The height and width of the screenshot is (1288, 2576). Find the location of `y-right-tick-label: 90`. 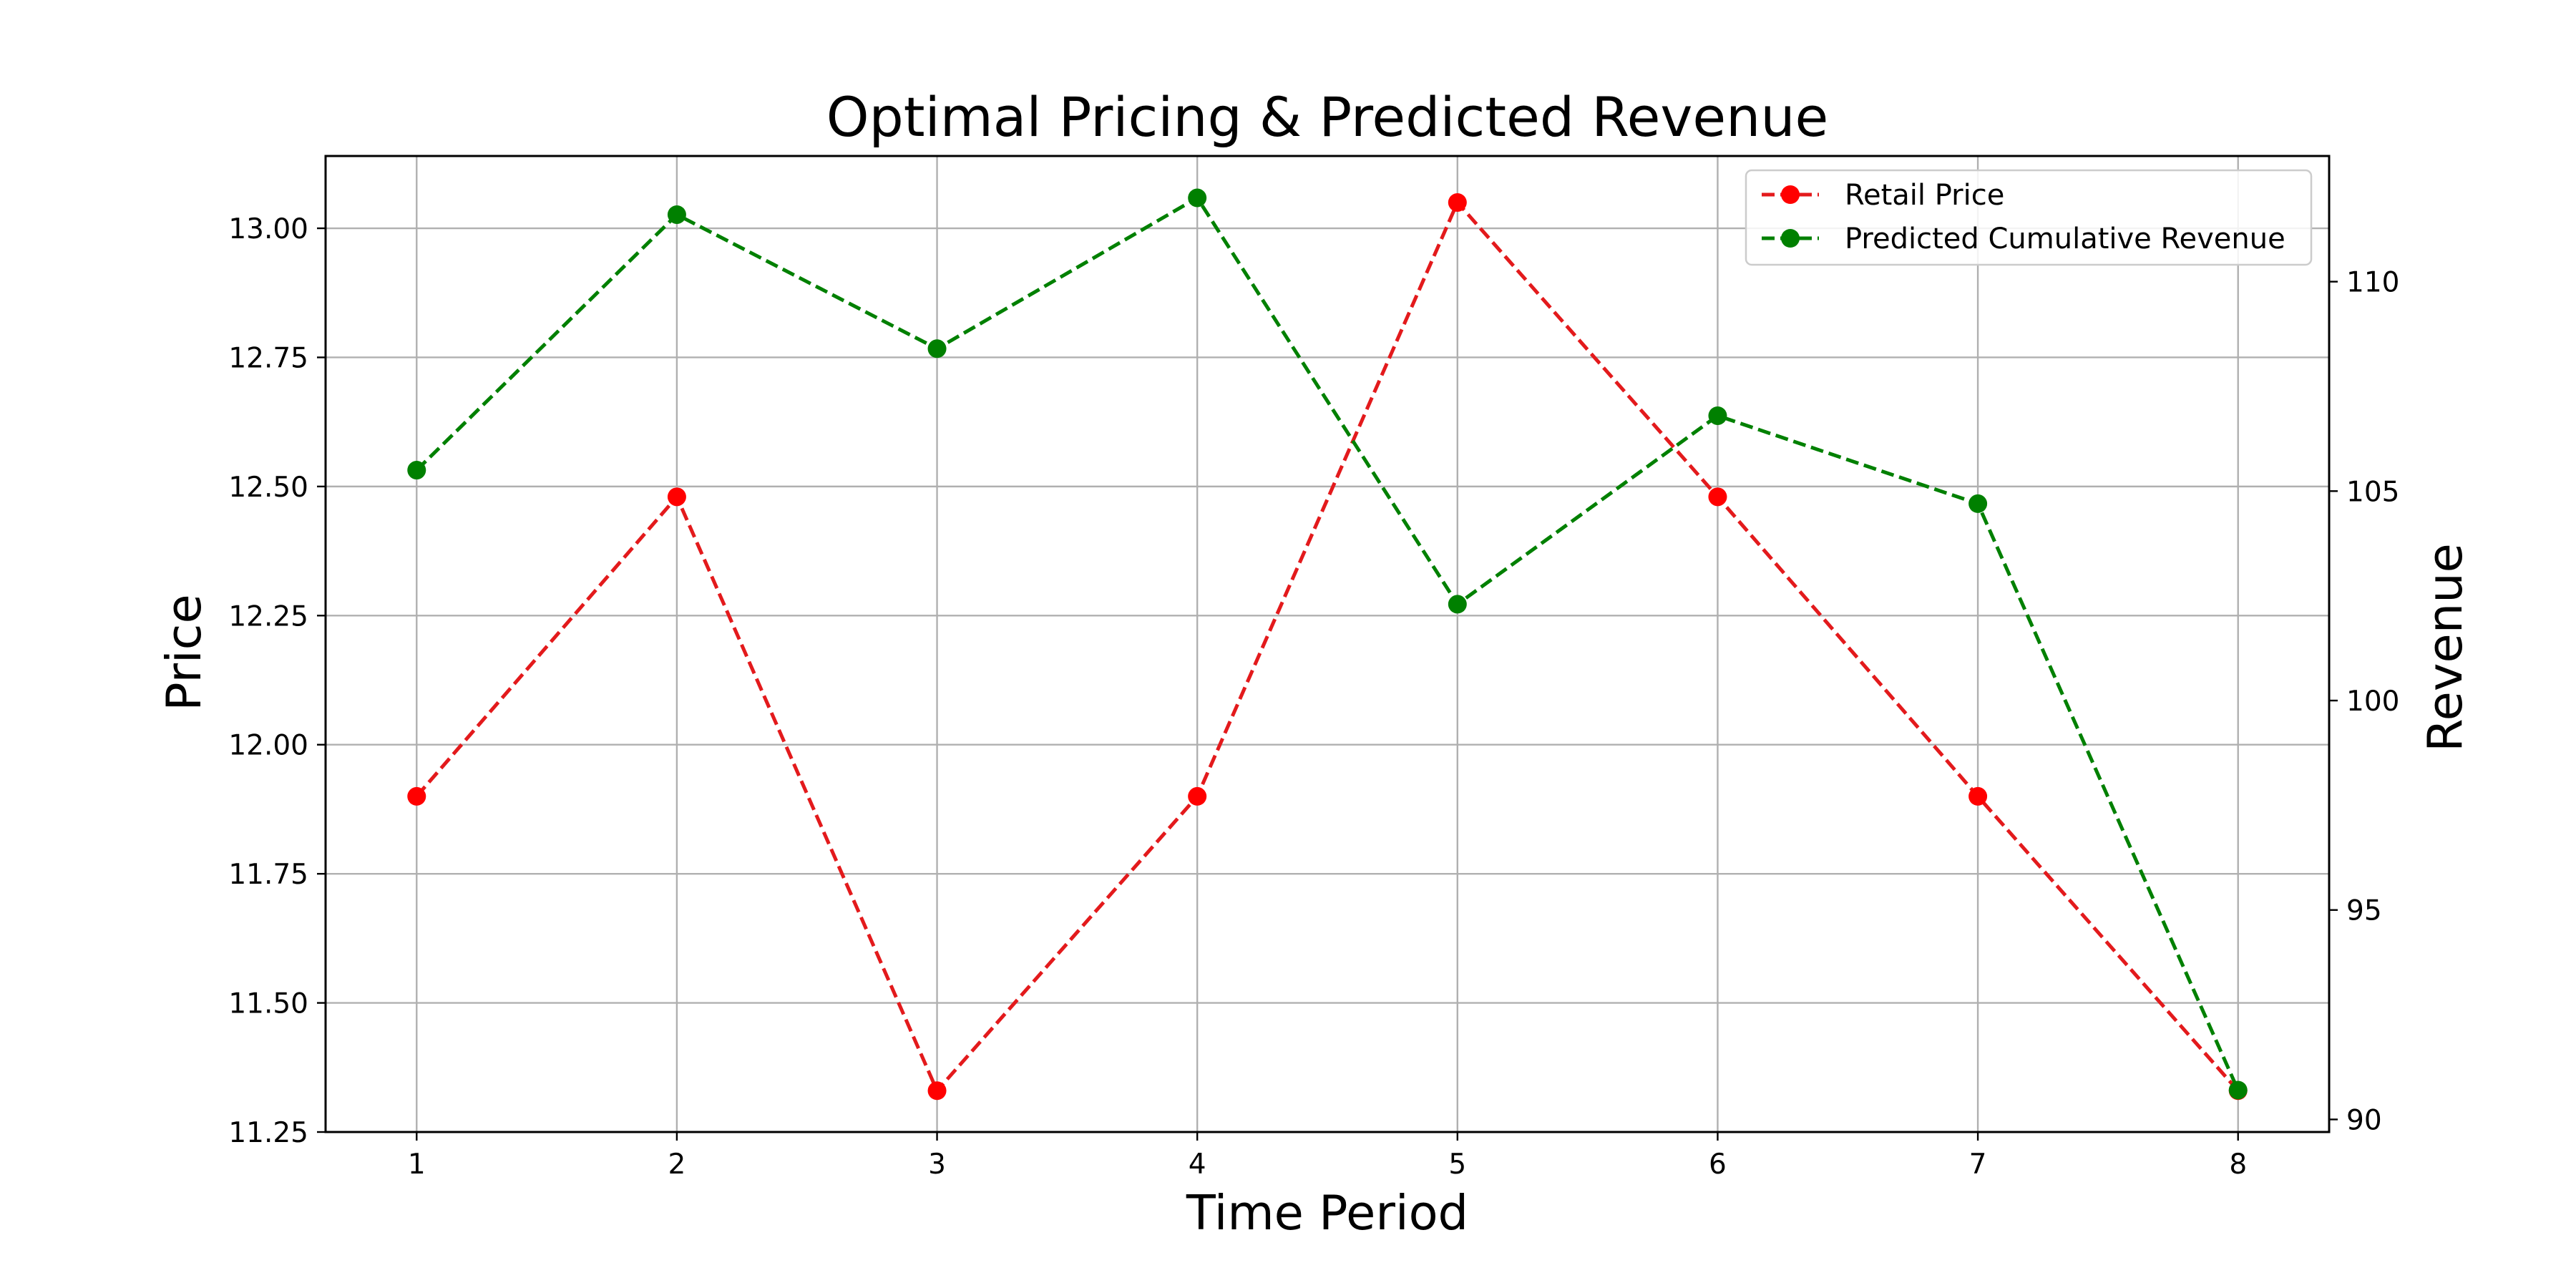

y-right-tick-label: 90 is located at coordinates (2364, 1120).